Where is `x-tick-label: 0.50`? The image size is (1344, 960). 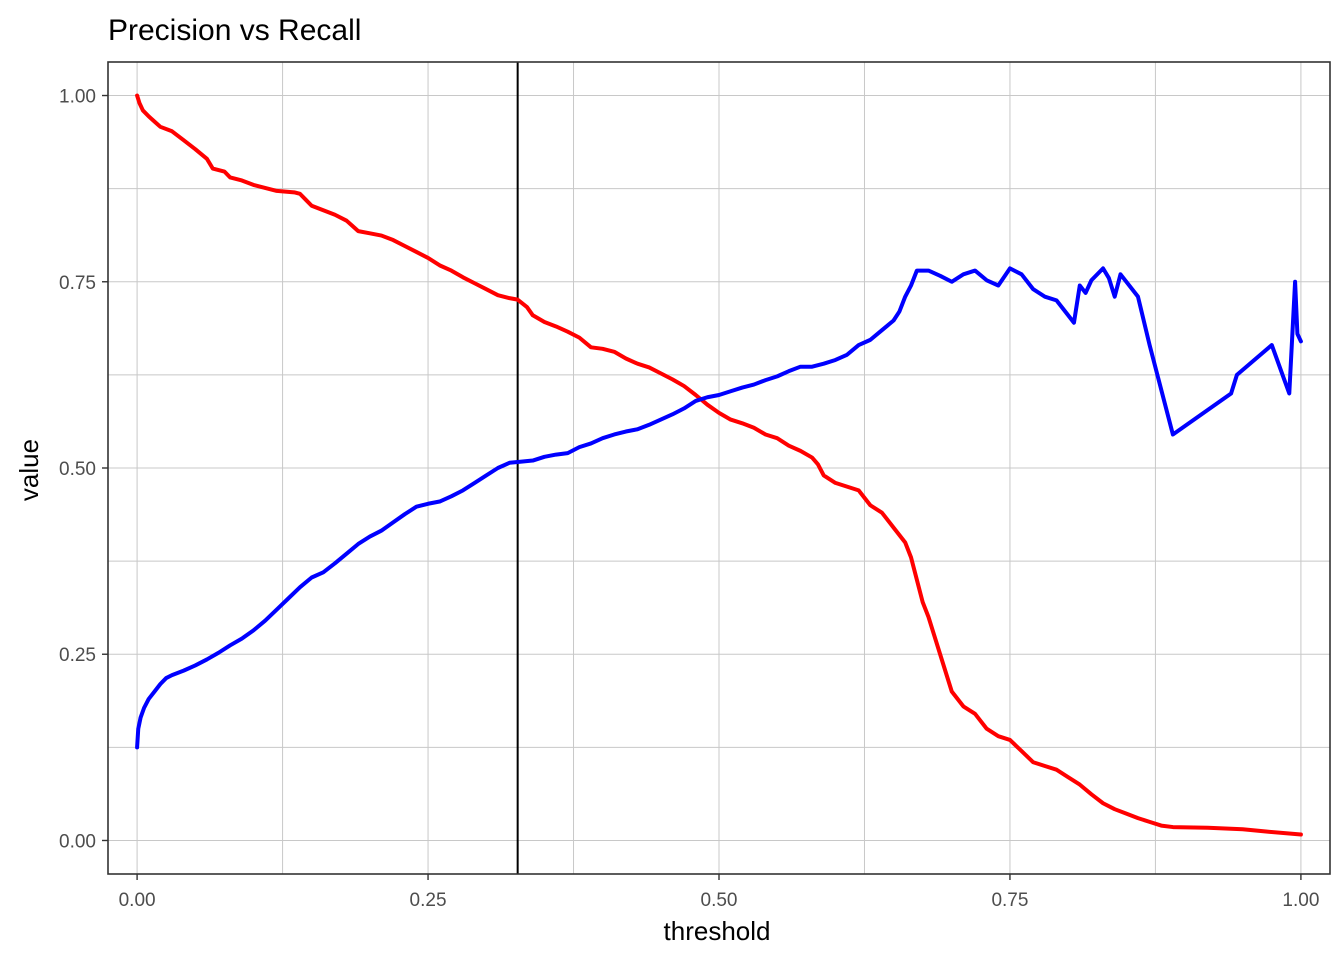 x-tick-label: 0.50 is located at coordinates (719, 900).